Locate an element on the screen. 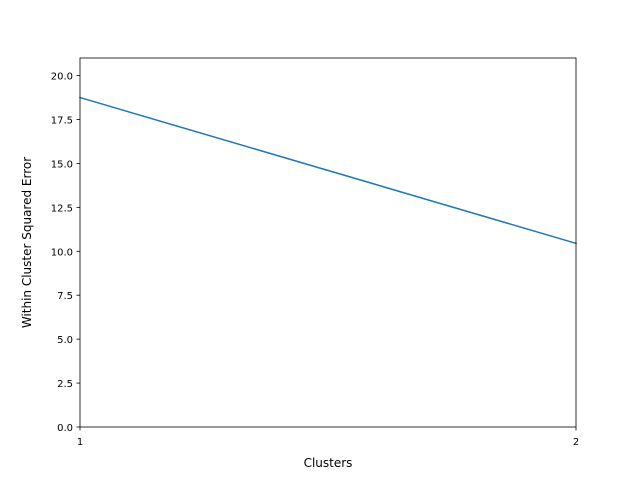  x-tick-label: 2 is located at coordinates (576, 442).